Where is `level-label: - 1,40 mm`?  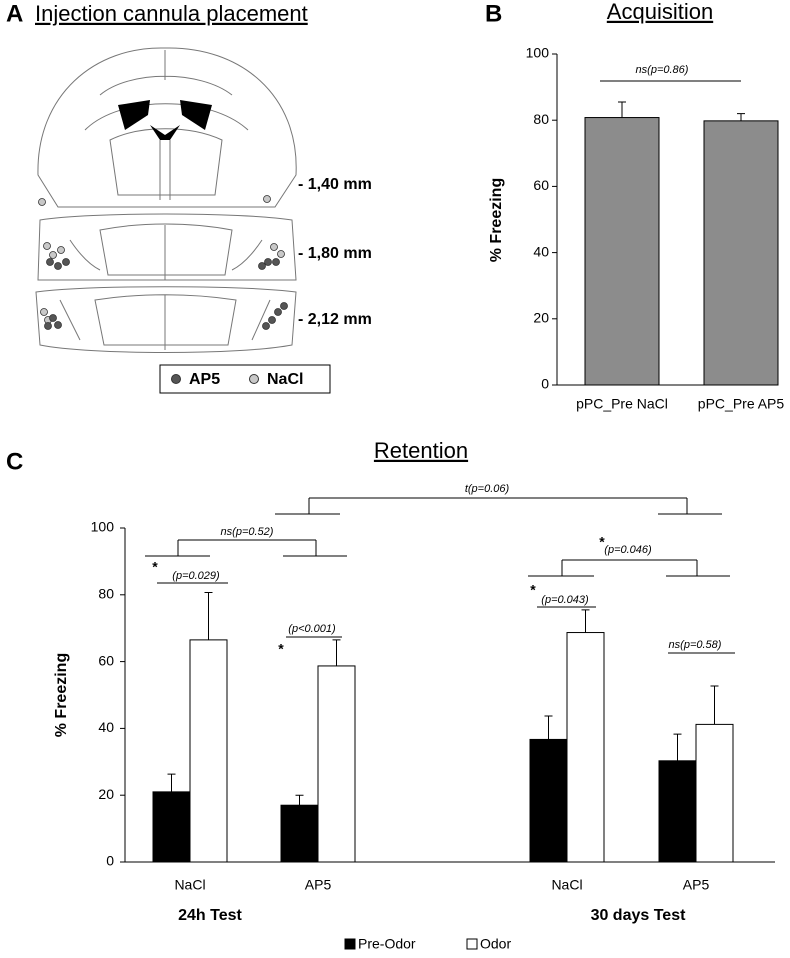 level-label: - 1,40 mm is located at coordinates (335, 184).